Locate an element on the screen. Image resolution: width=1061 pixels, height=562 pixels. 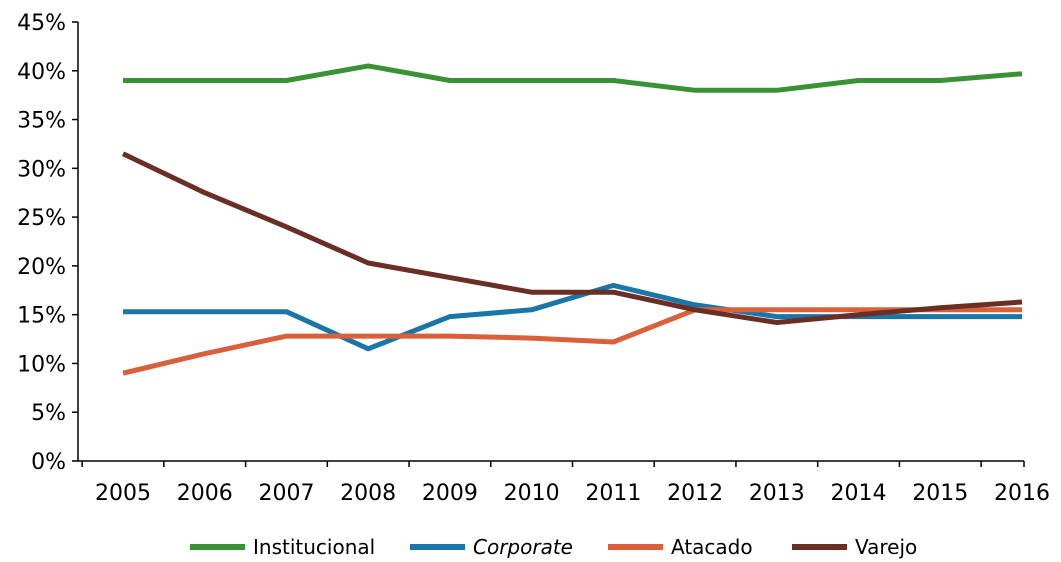
y-tick-label: 10% is located at coordinates (41, 364).